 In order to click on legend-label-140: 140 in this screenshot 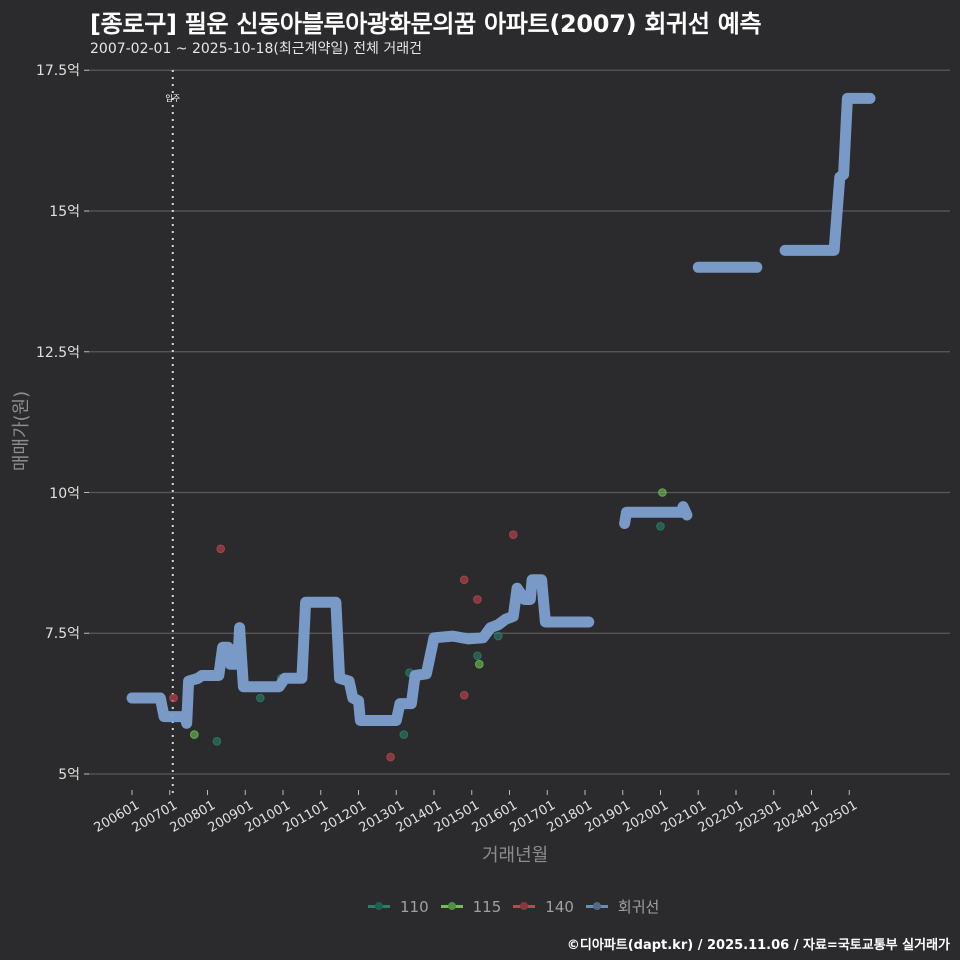, I will do `click(559, 906)`.